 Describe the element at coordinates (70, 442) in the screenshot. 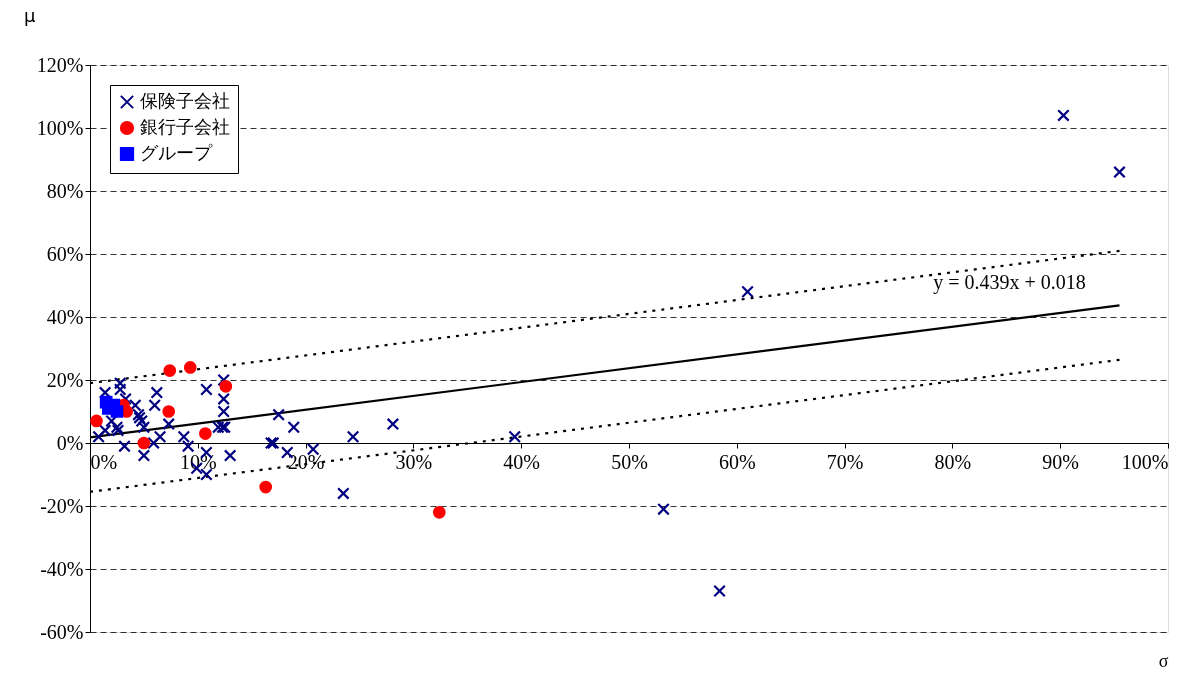

I see `y-tick-label: 0%` at that location.